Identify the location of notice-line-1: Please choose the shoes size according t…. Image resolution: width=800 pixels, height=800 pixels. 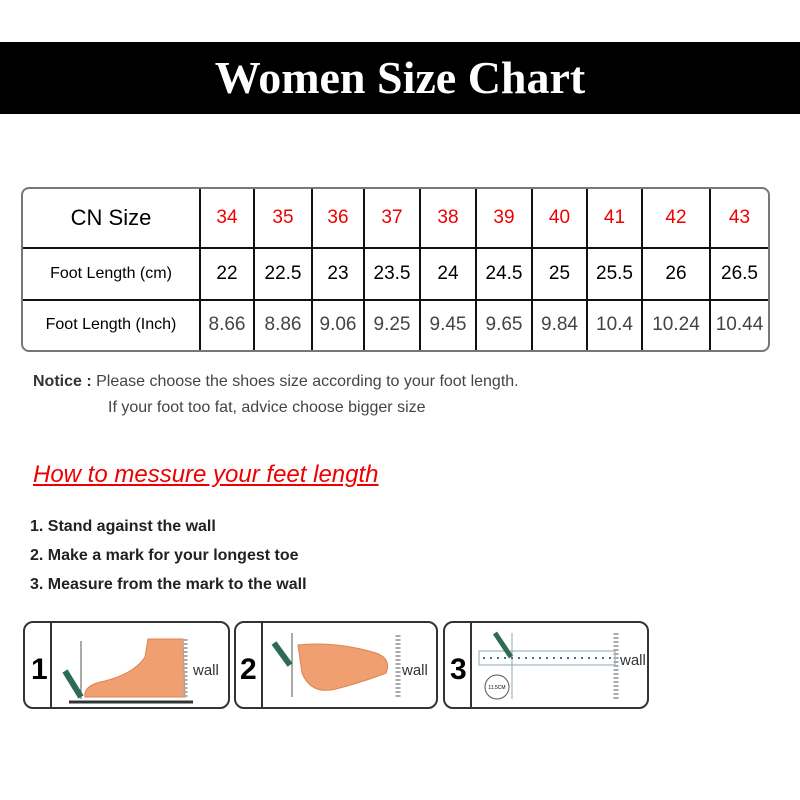
(307, 381).